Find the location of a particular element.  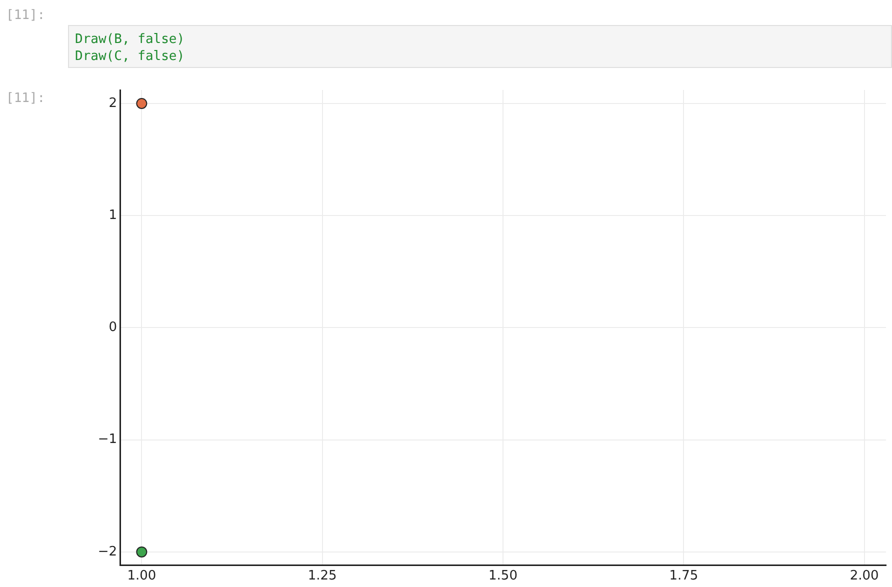

x-tick-label: 1.00 is located at coordinates (141, 576).